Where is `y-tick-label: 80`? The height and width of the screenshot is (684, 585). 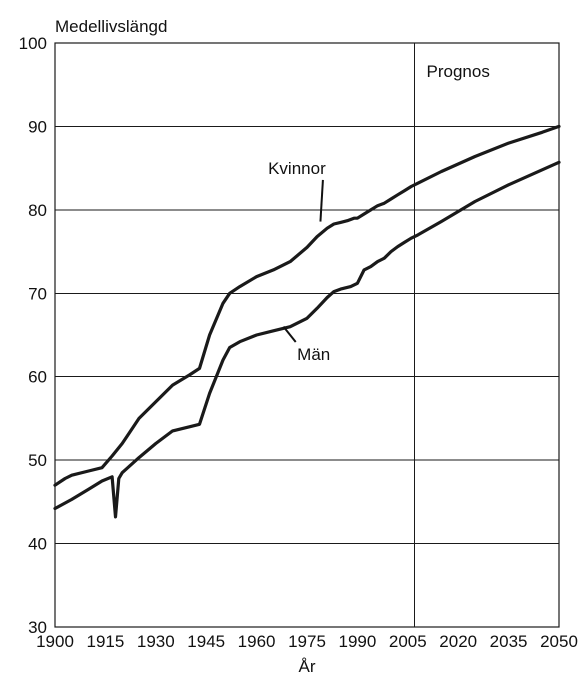 y-tick-label: 80 is located at coordinates (37, 210).